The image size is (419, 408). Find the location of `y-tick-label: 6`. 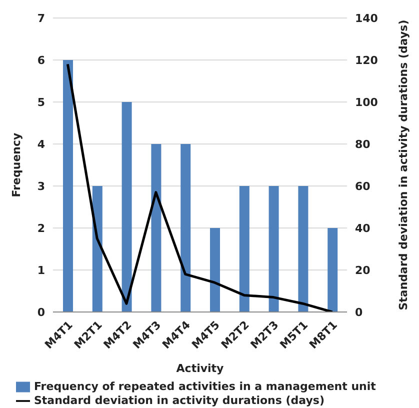

y-tick-label: 6 is located at coordinates (41, 60).